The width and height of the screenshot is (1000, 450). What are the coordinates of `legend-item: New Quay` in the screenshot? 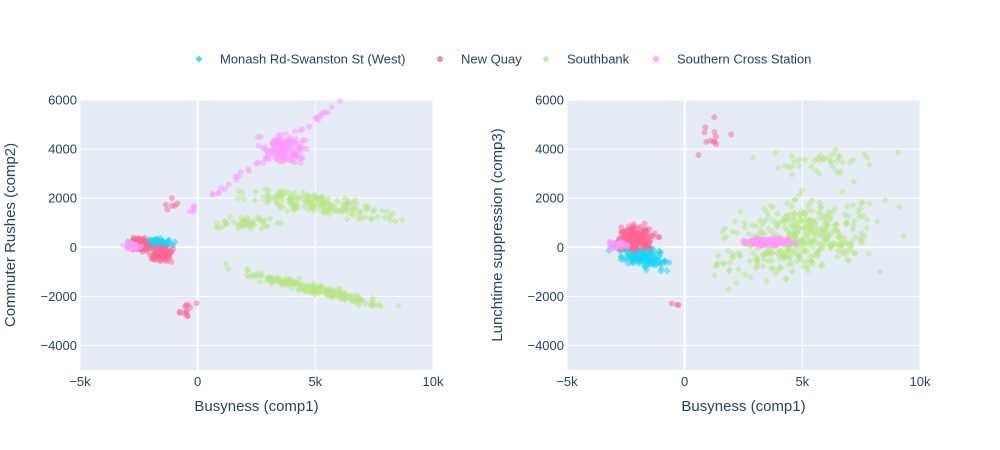 It's located at (479, 59).